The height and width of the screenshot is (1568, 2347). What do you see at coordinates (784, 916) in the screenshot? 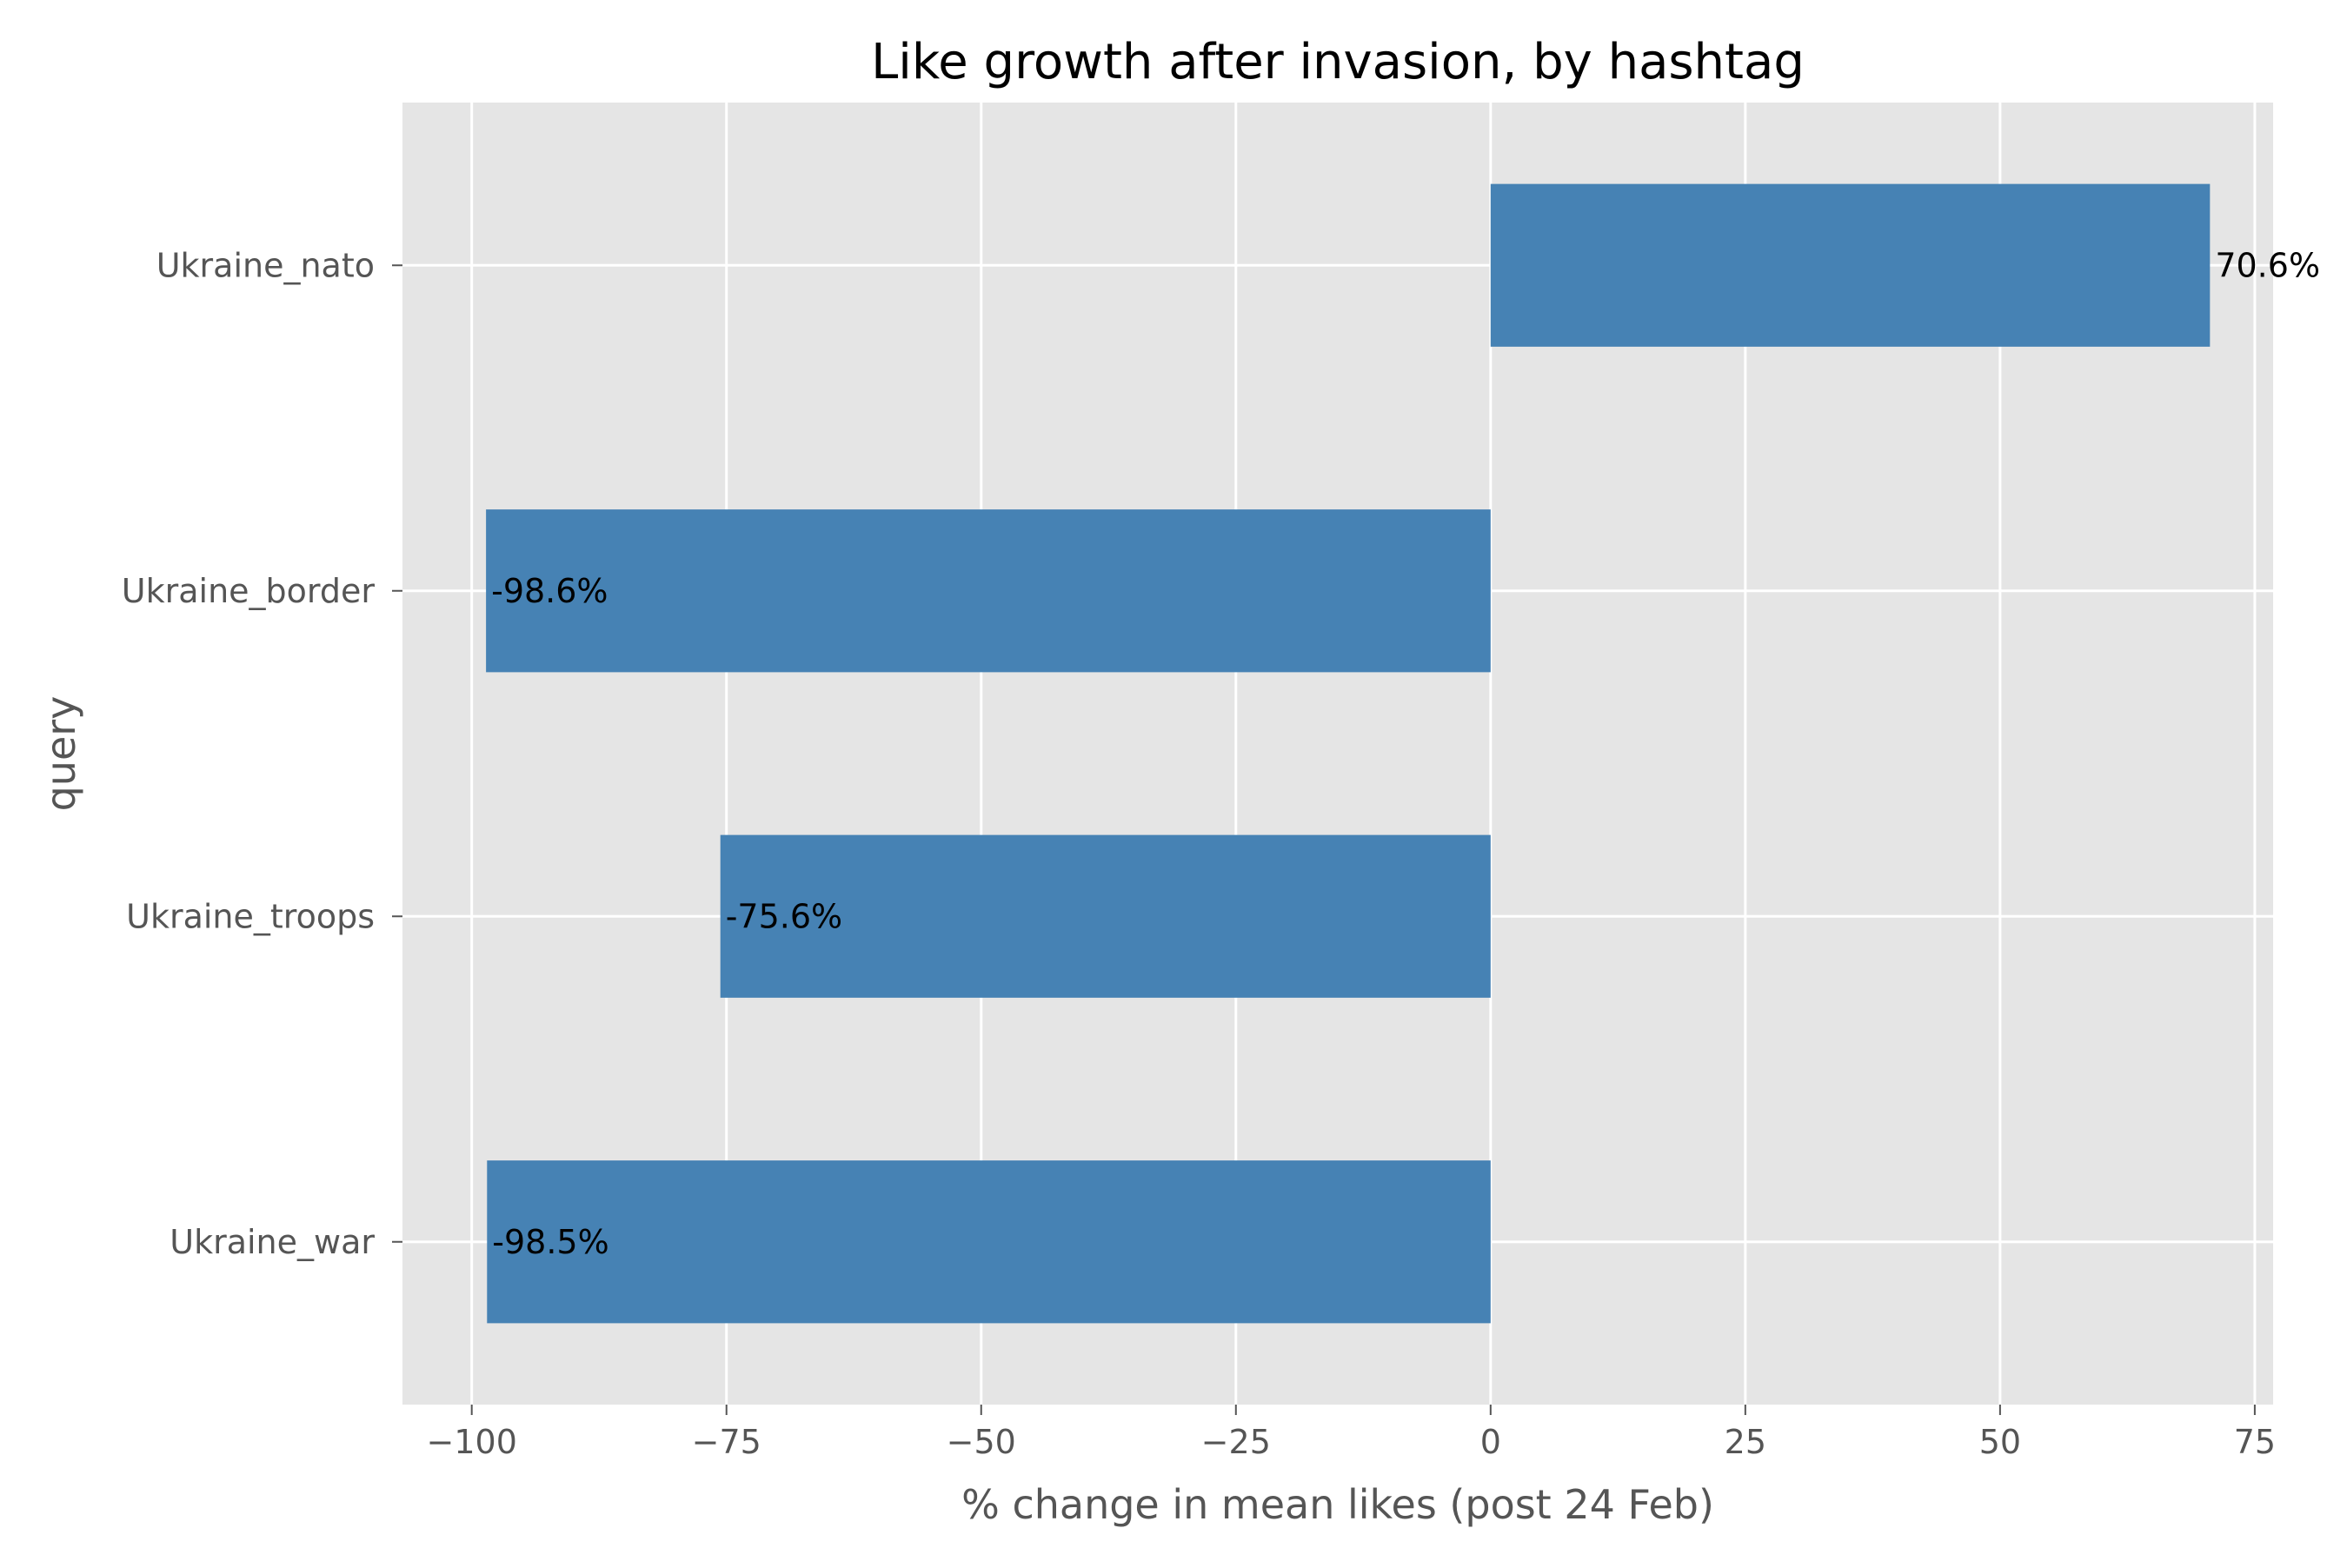
I see `bar-value-label: -75.6%` at bounding box center [784, 916].